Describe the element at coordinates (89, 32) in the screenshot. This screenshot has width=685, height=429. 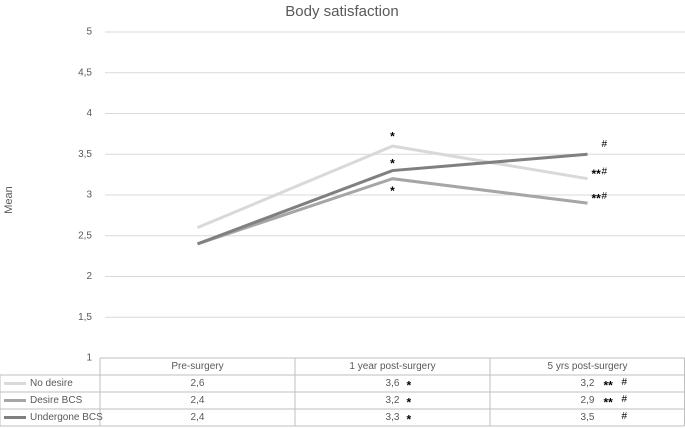
I see `y-tick-label: 5` at that location.